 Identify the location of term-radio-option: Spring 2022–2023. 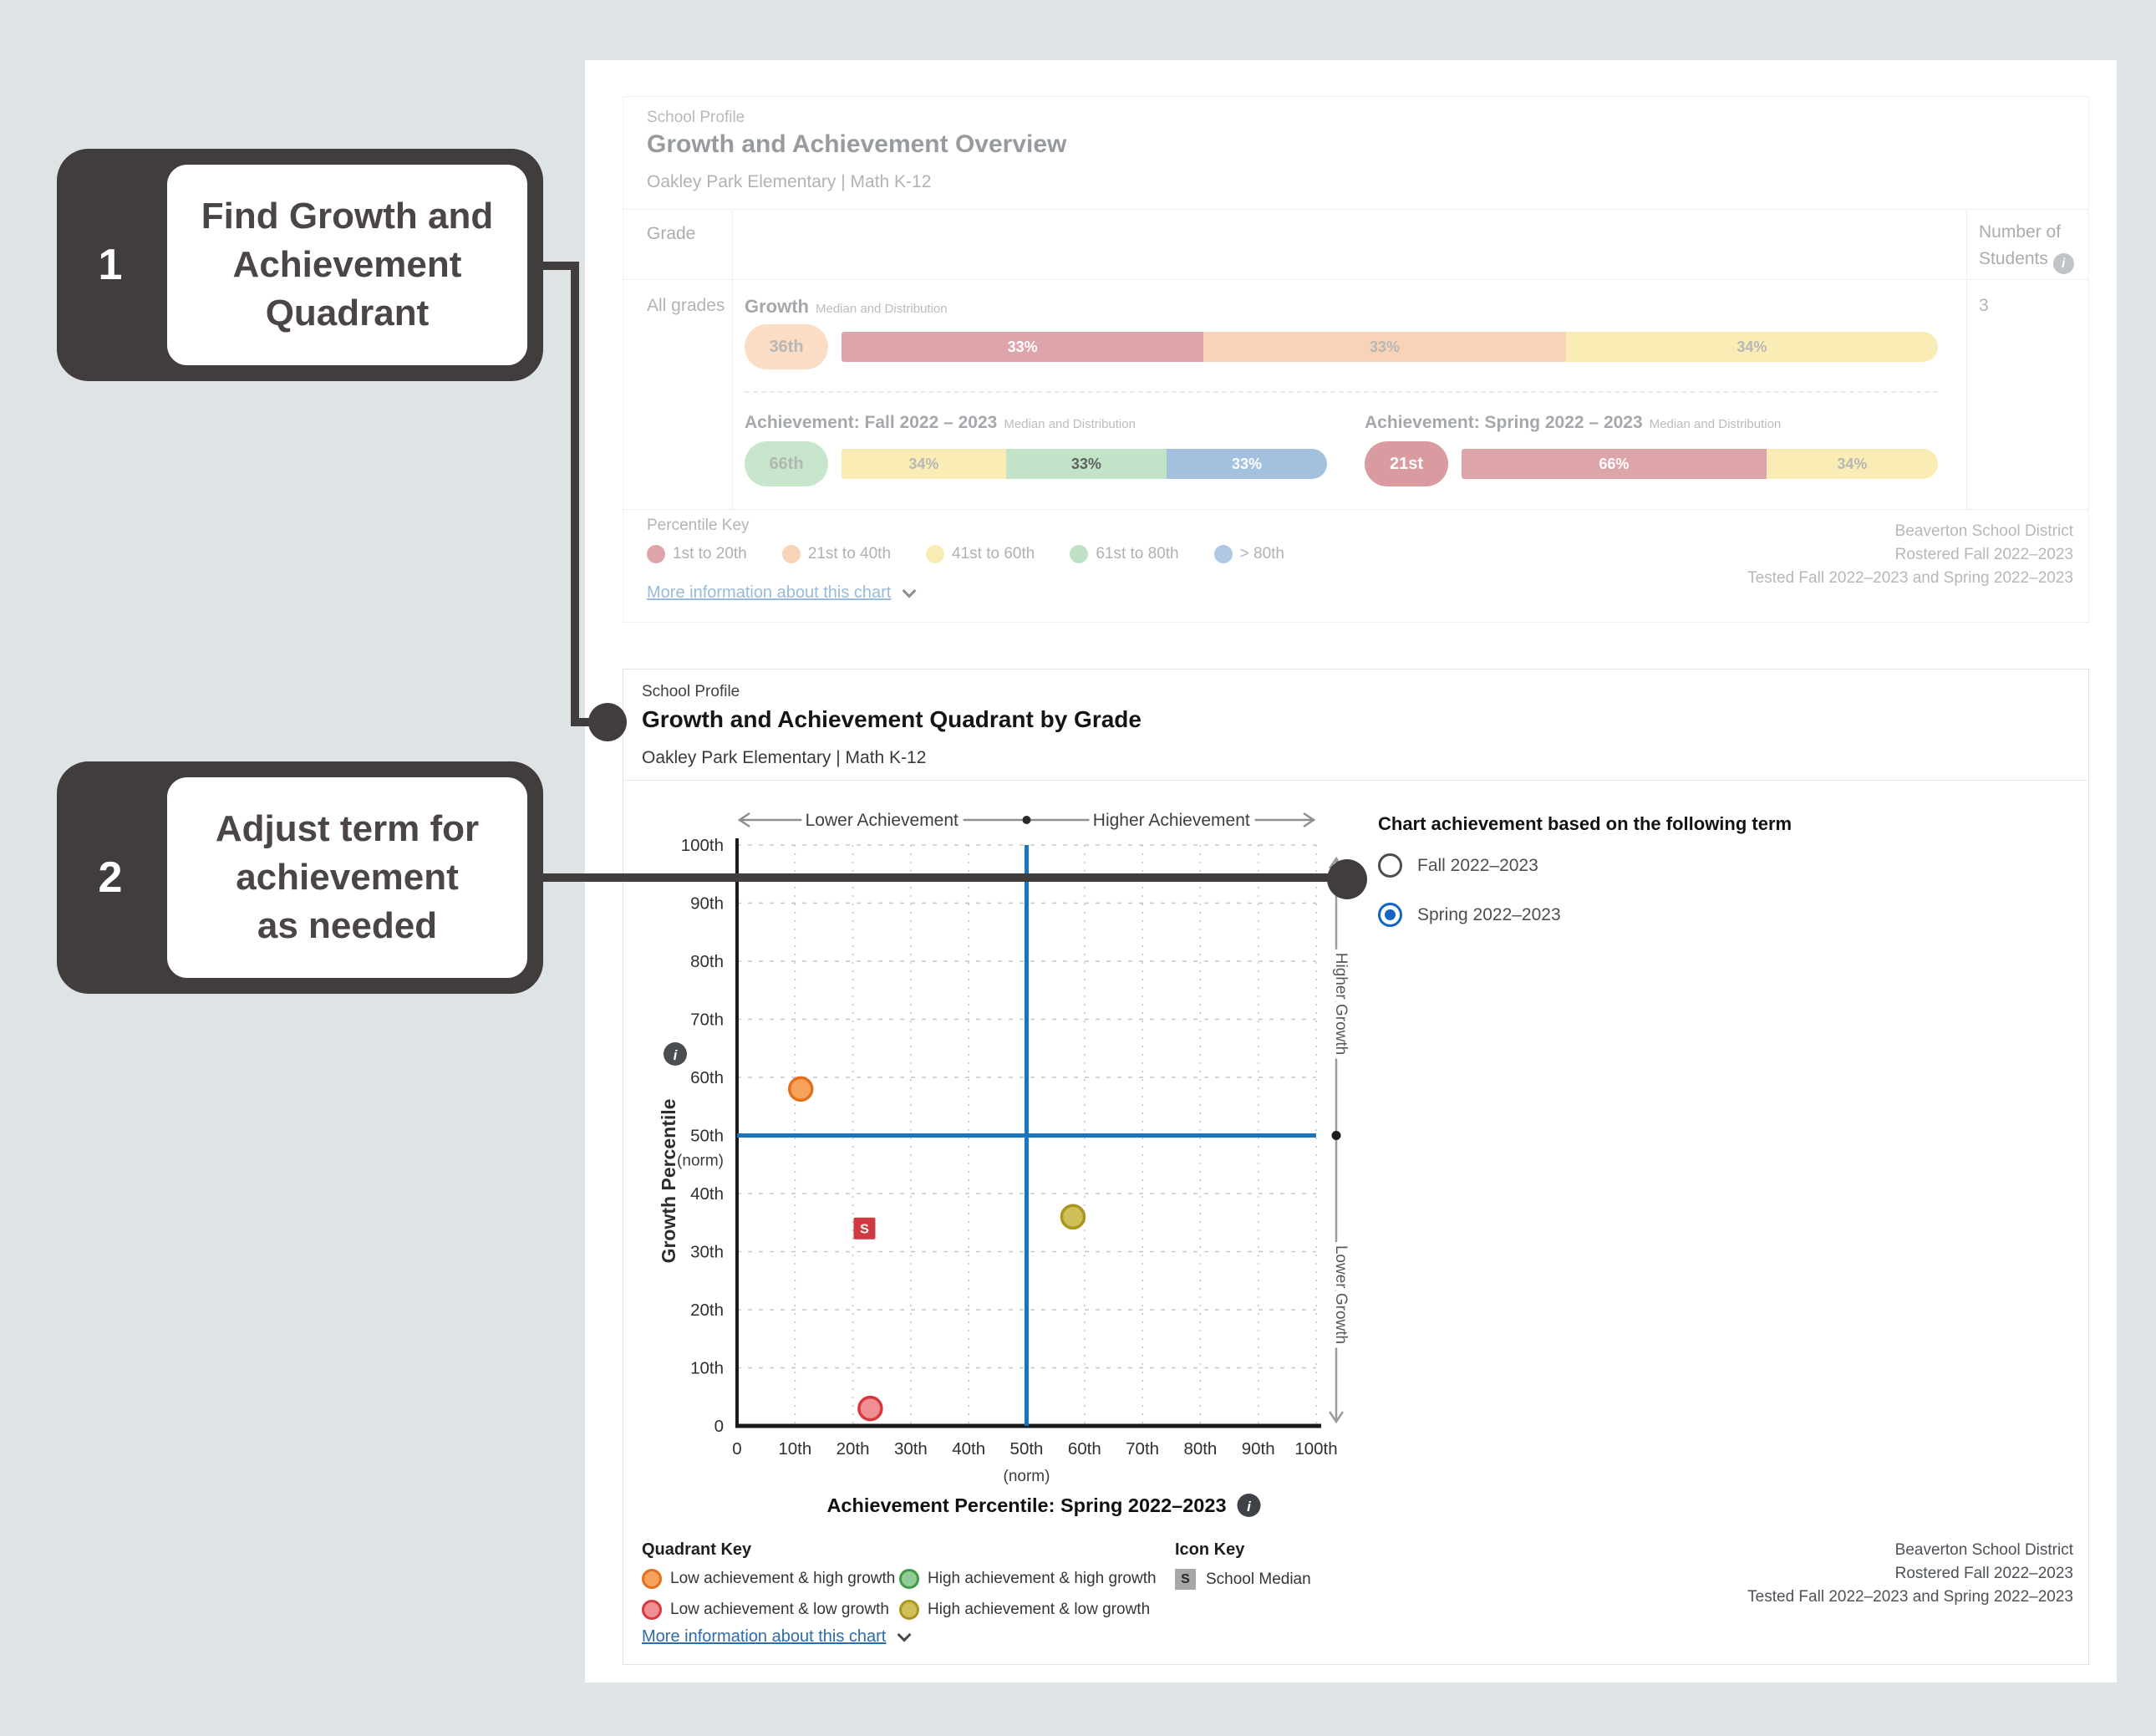
(1720, 915).